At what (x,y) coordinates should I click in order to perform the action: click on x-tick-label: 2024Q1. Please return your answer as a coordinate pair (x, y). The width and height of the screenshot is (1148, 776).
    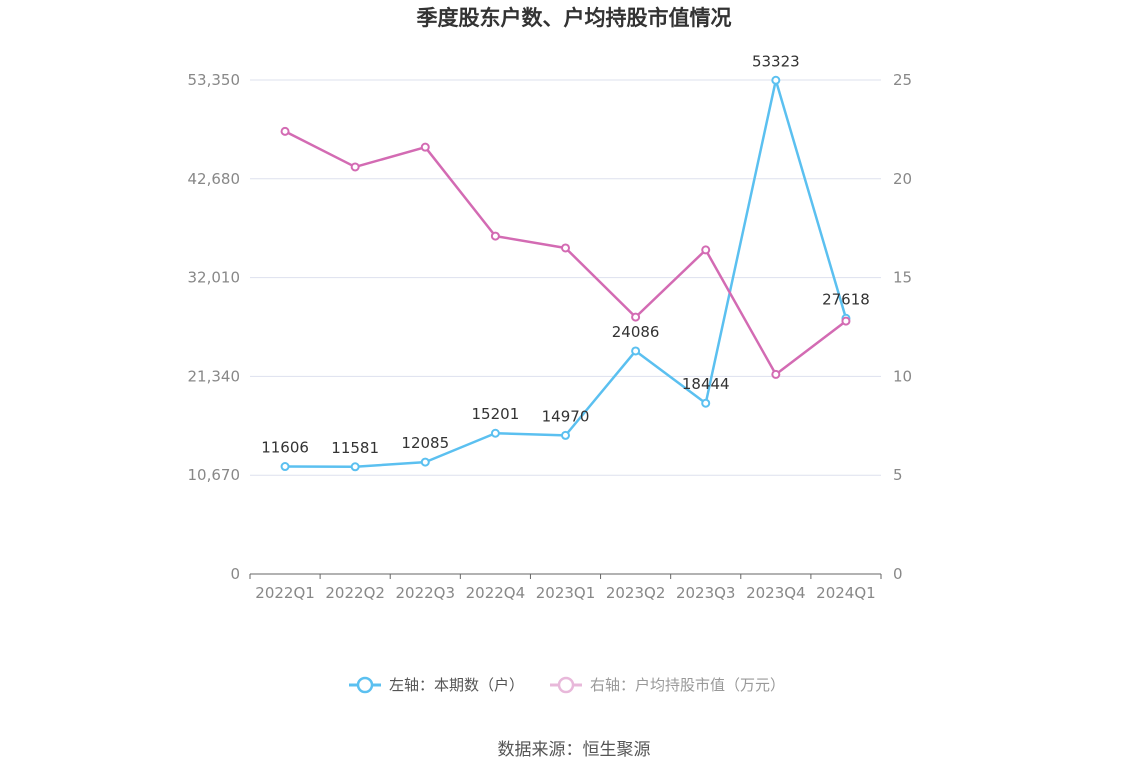
    Looking at the image, I should click on (846, 593).